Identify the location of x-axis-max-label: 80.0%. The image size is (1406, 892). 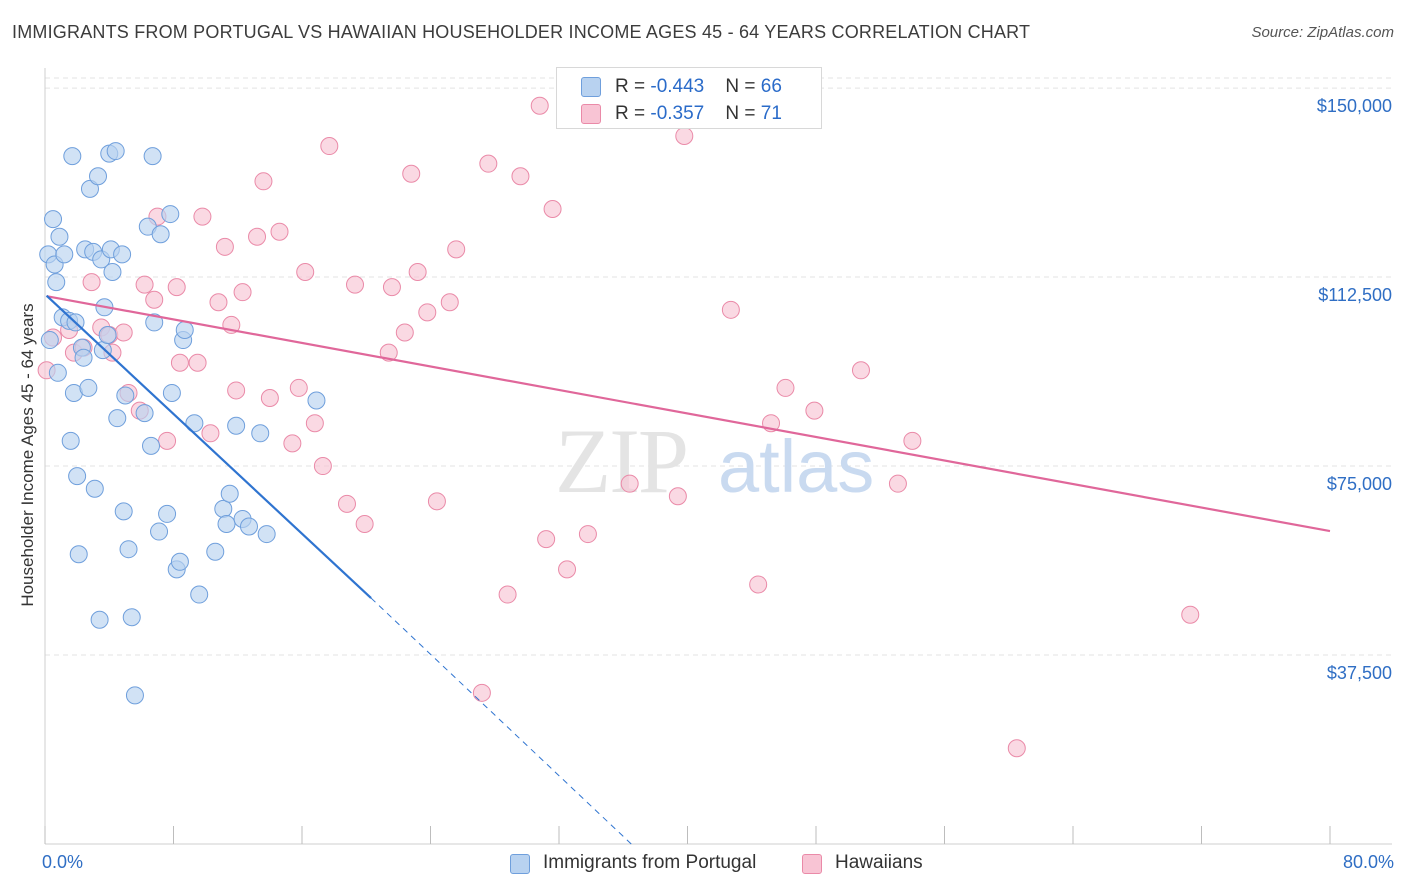
(1368, 862).